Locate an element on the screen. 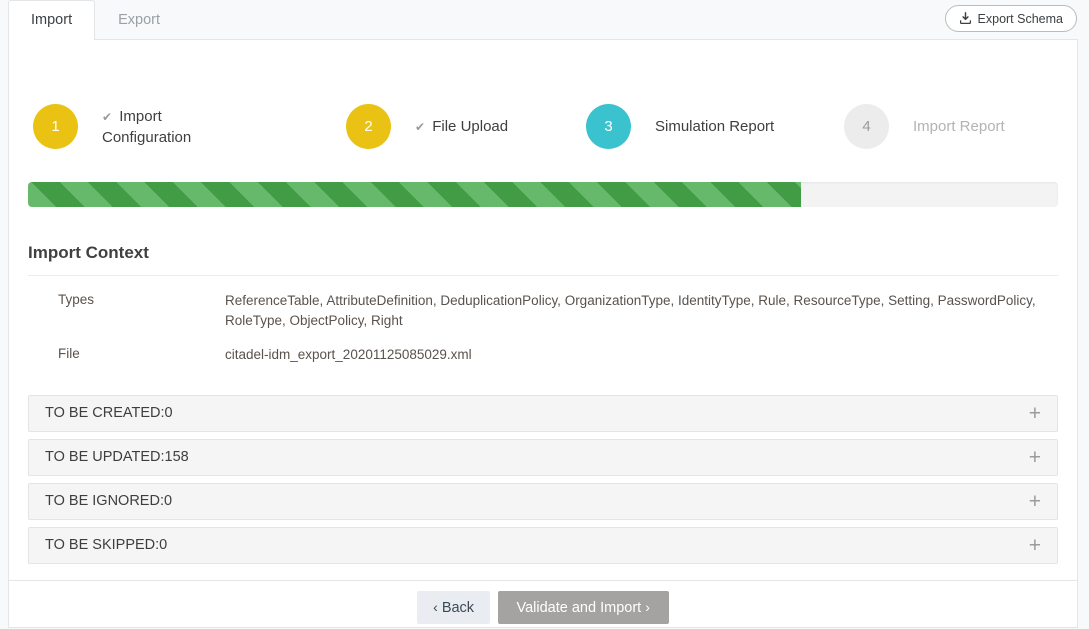  tab-bar: Import Export Export Schema is located at coordinates (544, 20).